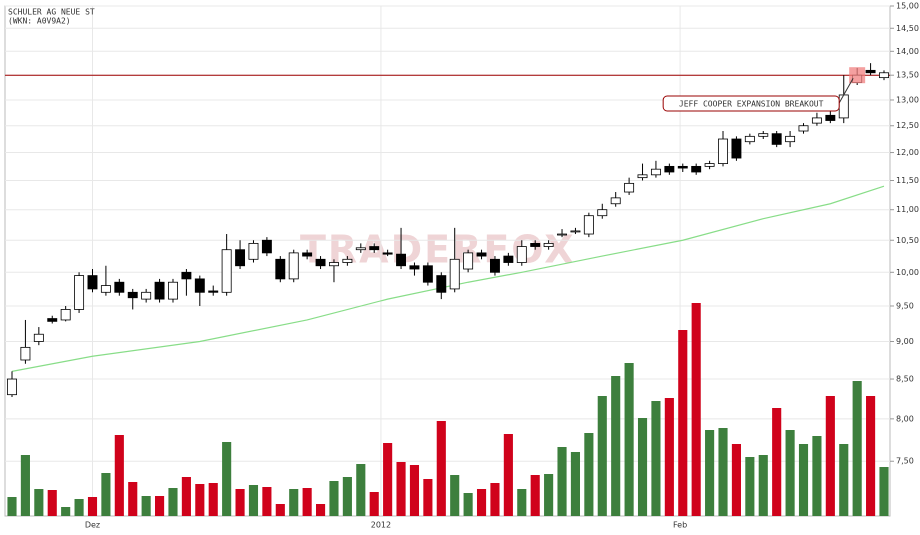 Image resolution: width=920 pixels, height=535 pixels. I want to click on y-tick-label: 11,50, so click(907, 180).